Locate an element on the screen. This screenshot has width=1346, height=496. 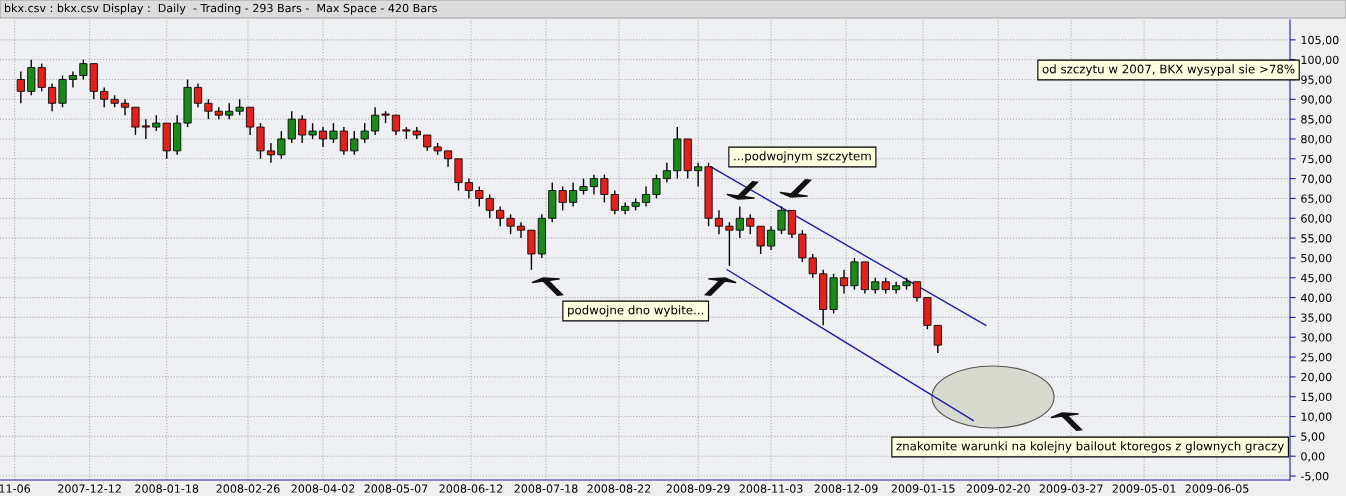
x-tick-label: 2008-12-09 is located at coordinates (846, 488).